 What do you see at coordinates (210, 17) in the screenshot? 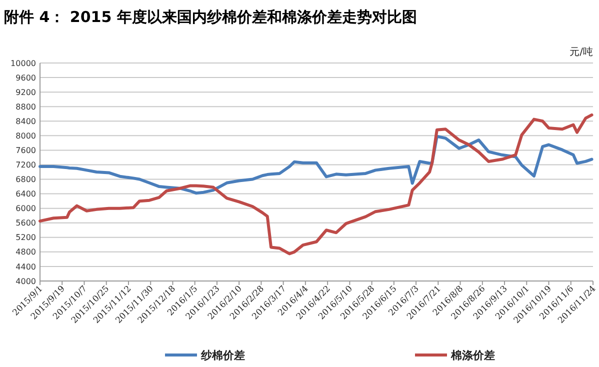
I see `chart-title: 附件 4： 2015 年度以来国内纱棉价差和棉涤价差走势对比图` at bounding box center [210, 17].